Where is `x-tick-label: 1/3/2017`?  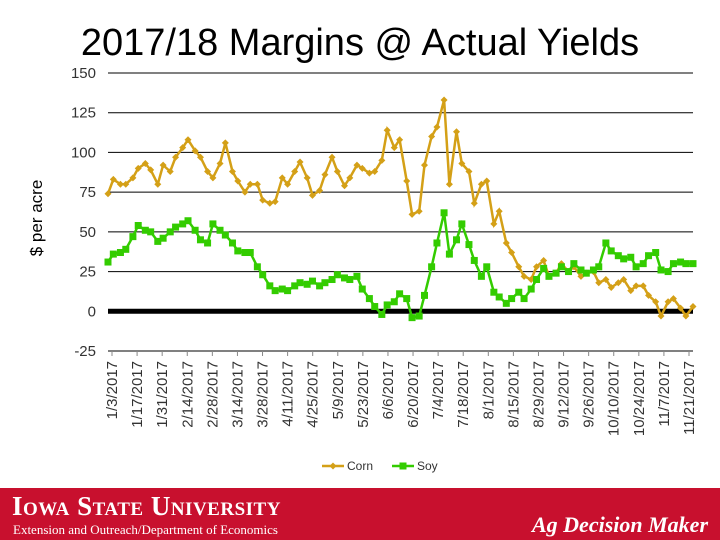
x-tick-label: 1/3/2017 is located at coordinates (112, 390).